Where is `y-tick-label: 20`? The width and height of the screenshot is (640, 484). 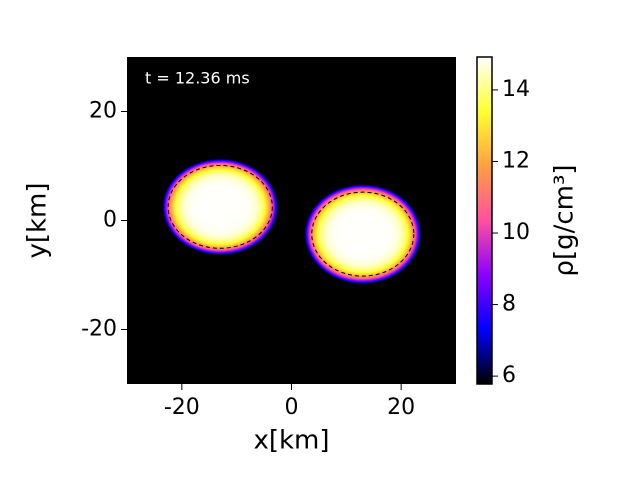 y-tick-label: 20 is located at coordinates (103, 111).